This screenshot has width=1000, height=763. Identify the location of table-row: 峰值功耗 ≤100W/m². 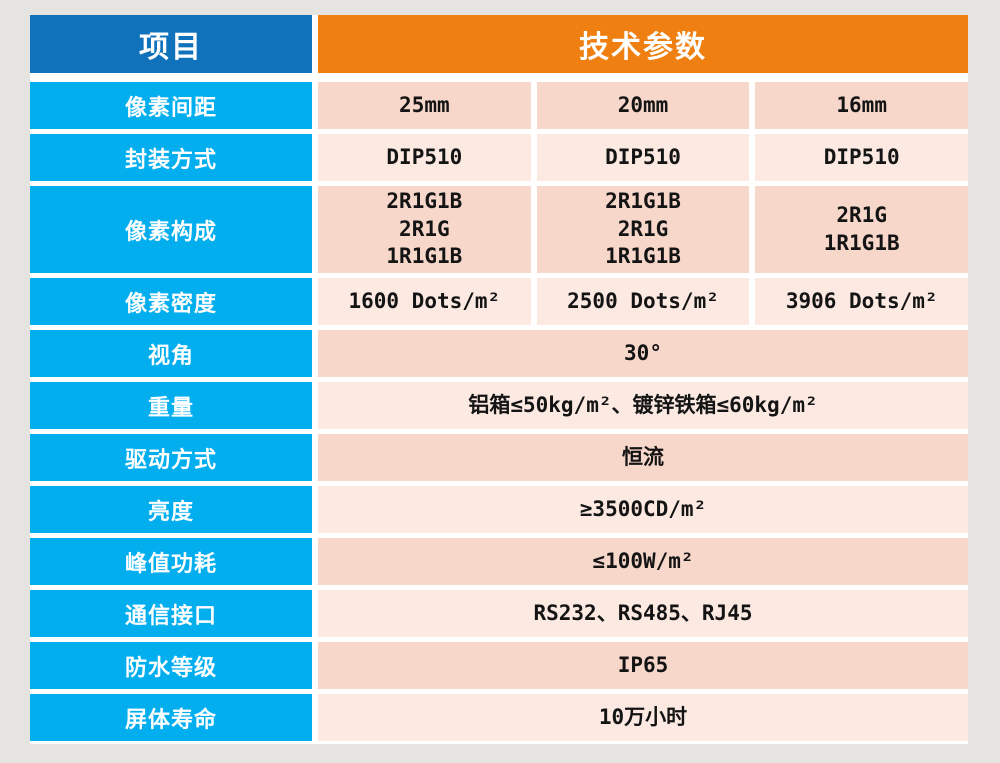
(499, 561).